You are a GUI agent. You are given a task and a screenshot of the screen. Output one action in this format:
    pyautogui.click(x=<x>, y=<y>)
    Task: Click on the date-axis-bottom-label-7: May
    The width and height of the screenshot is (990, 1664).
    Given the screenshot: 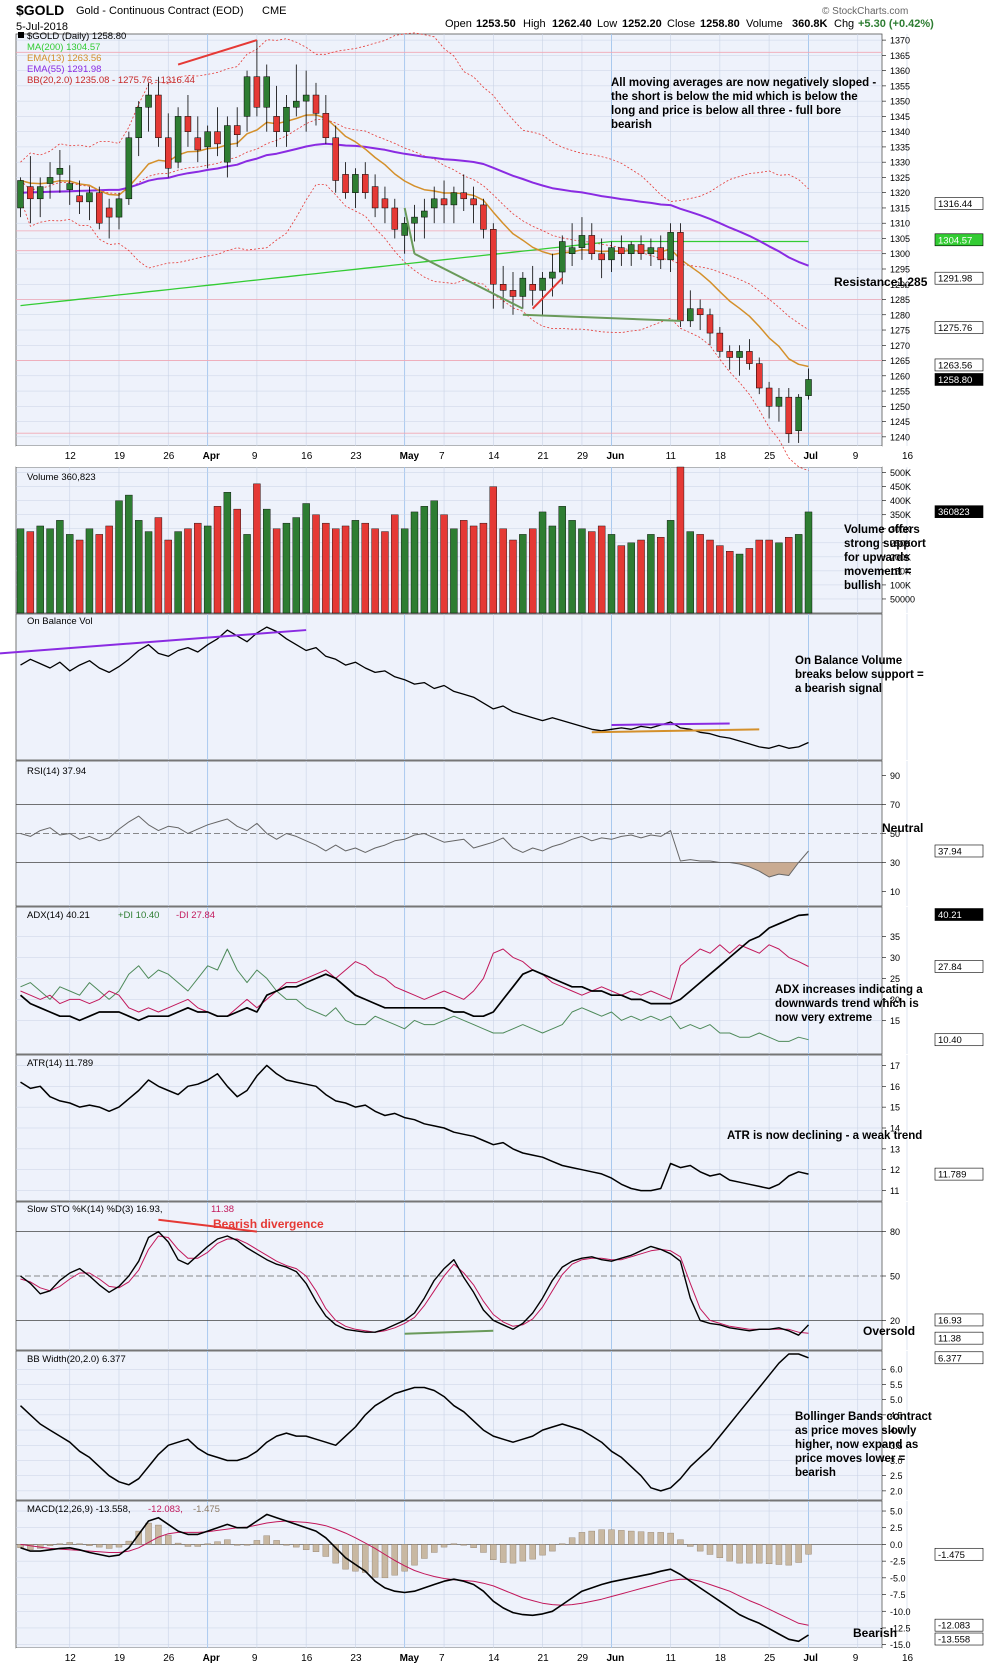 What is the action you would take?
    pyautogui.click(x=410, y=1658)
    